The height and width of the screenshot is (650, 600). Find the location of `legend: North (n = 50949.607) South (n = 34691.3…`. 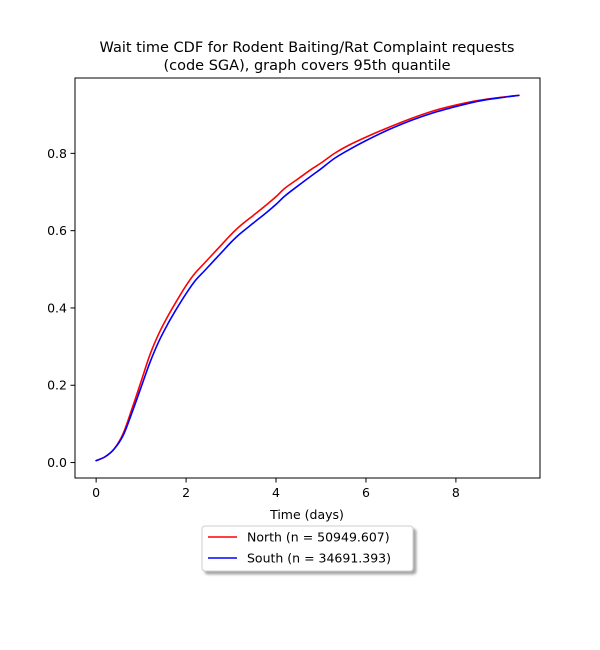

legend: North (n = 50949.607) South (n = 34691.3… is located at coordinates (307, 548).